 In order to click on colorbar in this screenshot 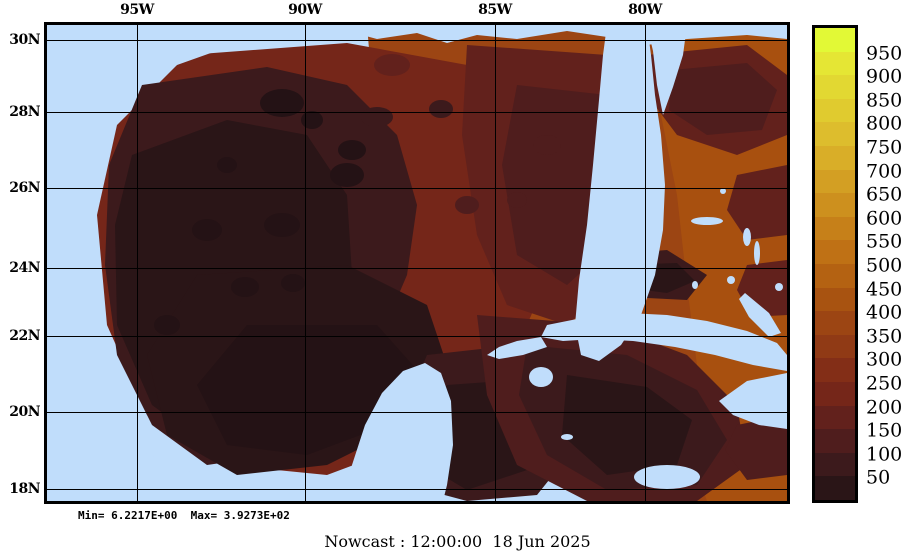, I will do `click(835, 264)`.